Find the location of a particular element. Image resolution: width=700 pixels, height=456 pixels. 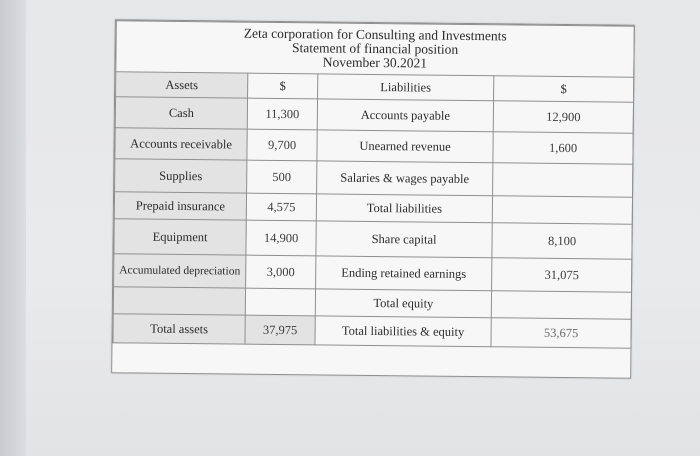

asset-amount: 500 is located at coordinates (281, 177).